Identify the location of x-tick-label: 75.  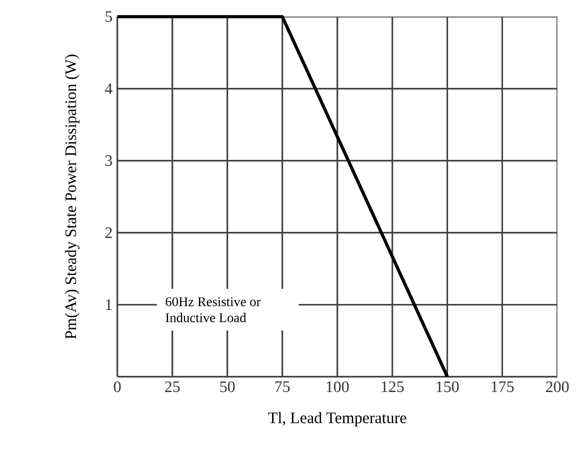
(282, 386).